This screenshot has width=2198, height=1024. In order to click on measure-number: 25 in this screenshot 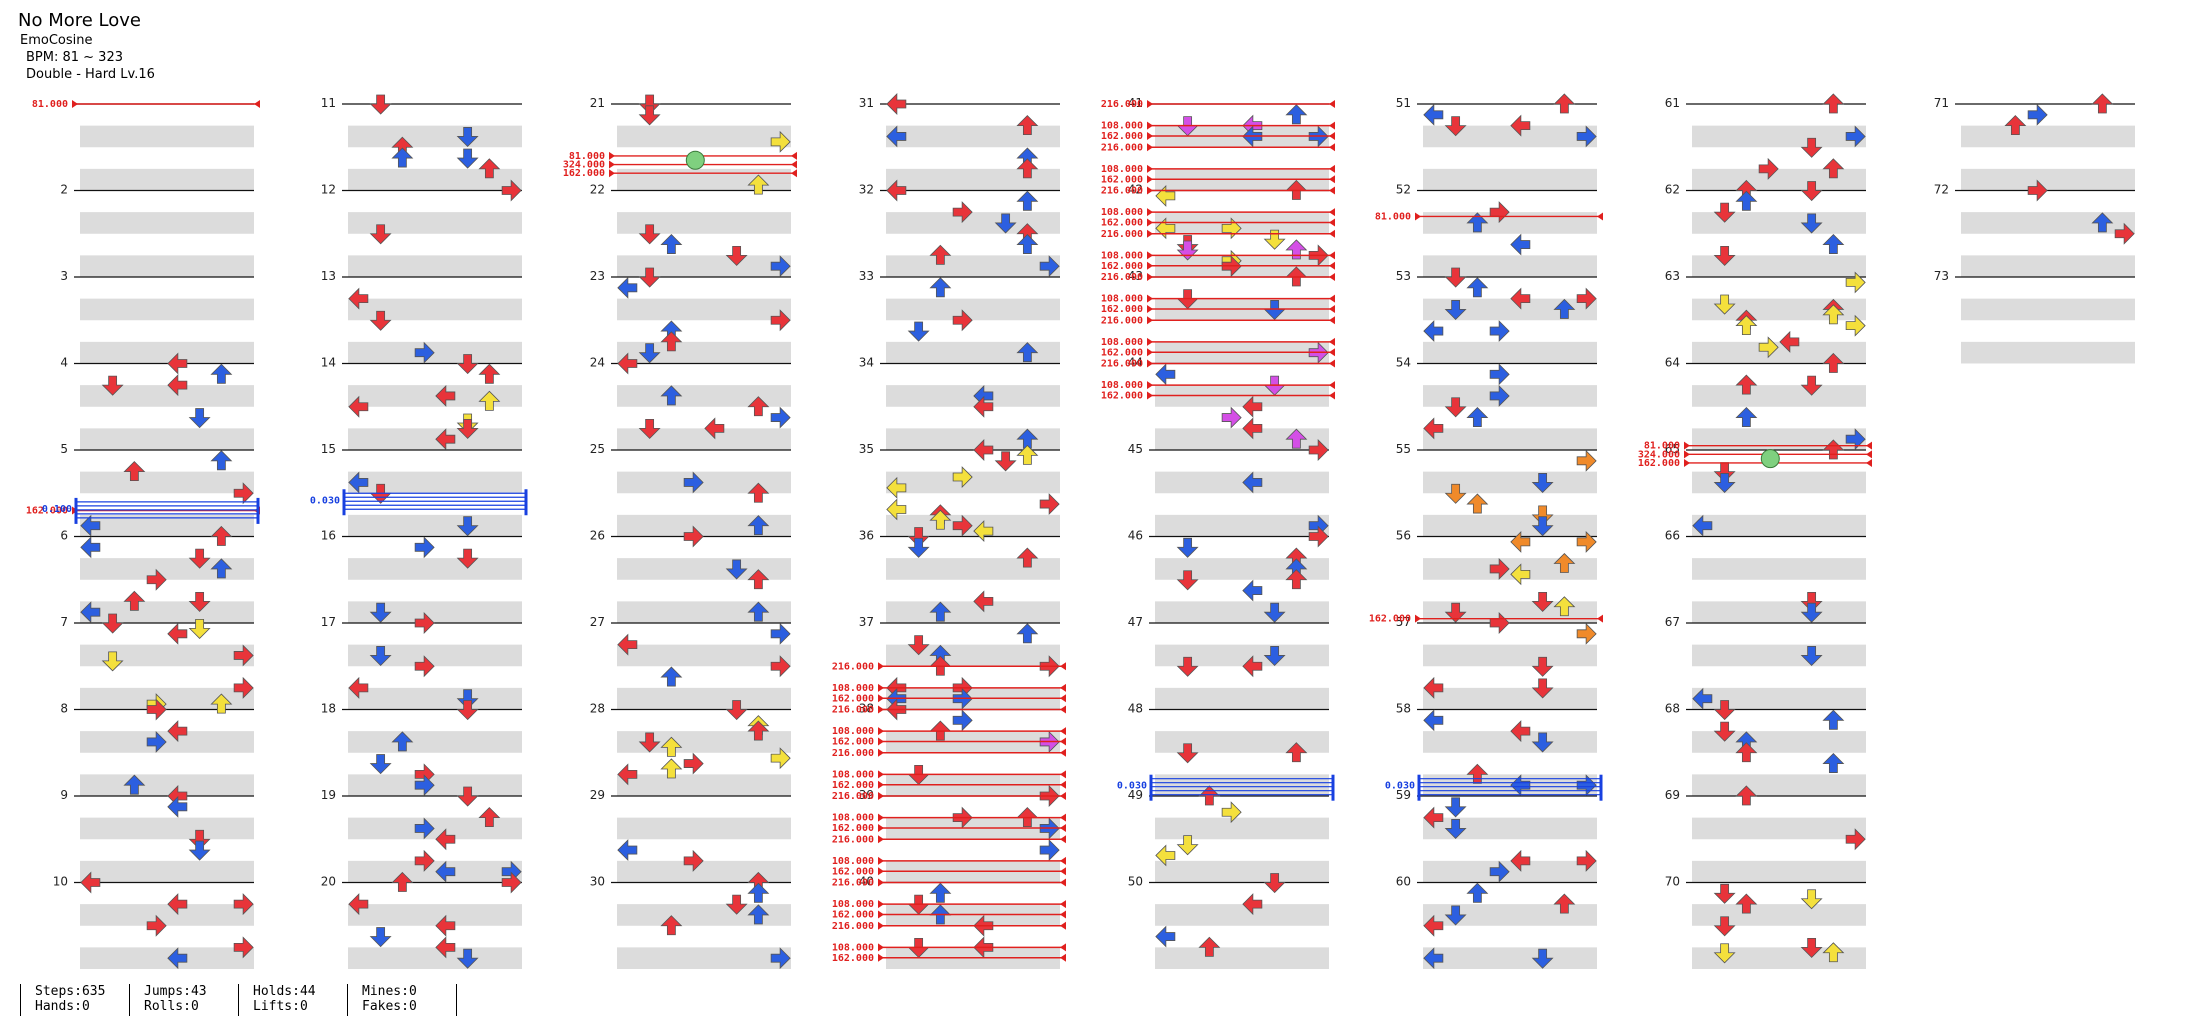, I will do `click(597, 449)`.